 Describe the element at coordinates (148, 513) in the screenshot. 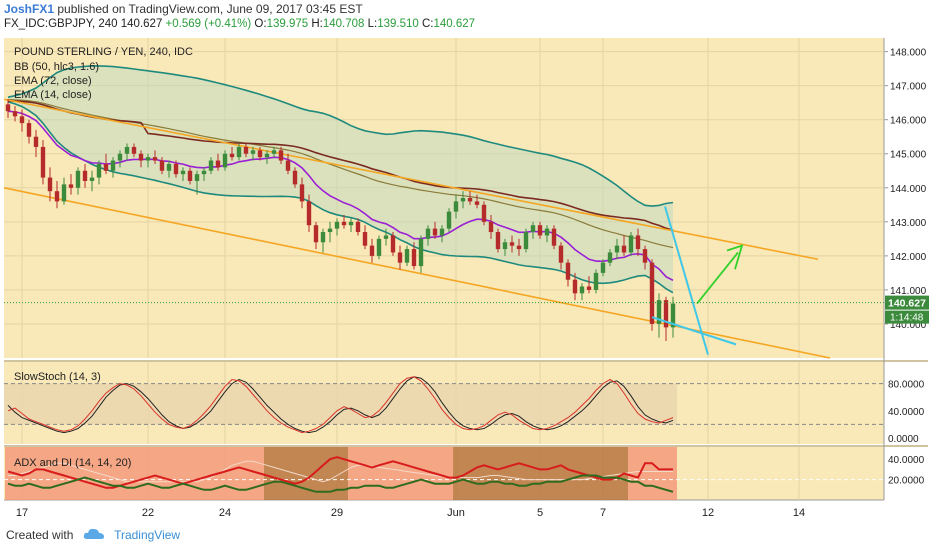

I see `x-tick-label: 22` at that location.